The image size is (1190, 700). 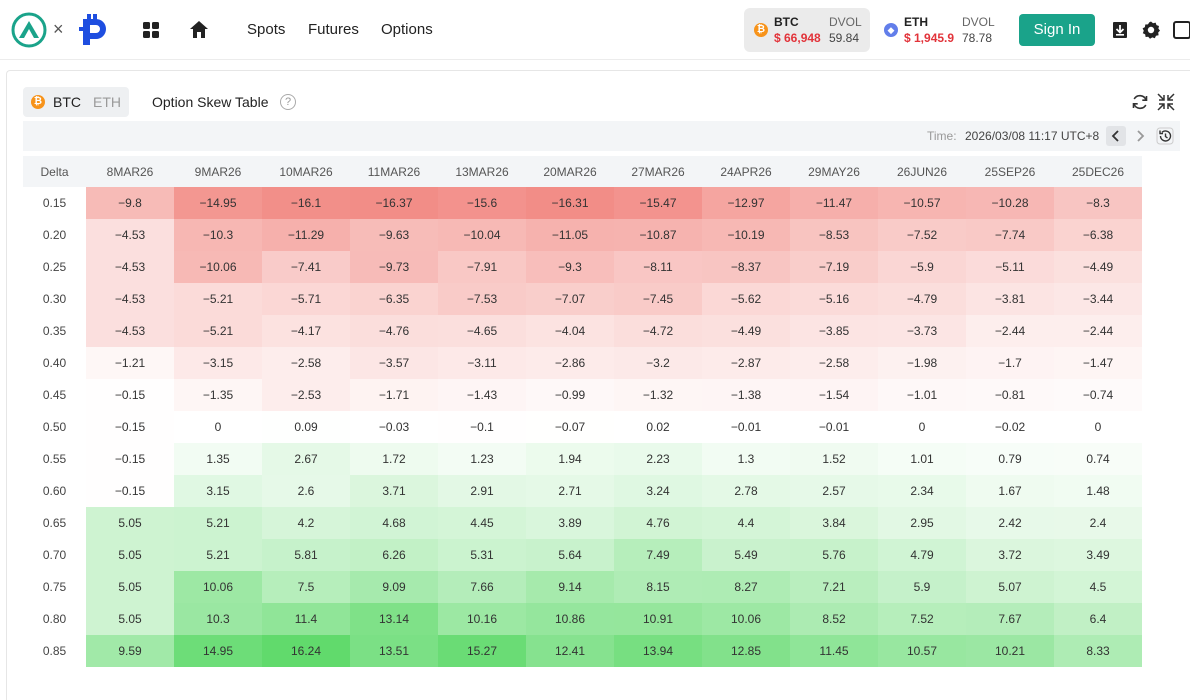 What do you see at coordinates (922, 171) in the screenshot?
I see `column-header-expiry: 26JUN26` at bounding box center [922, 171].